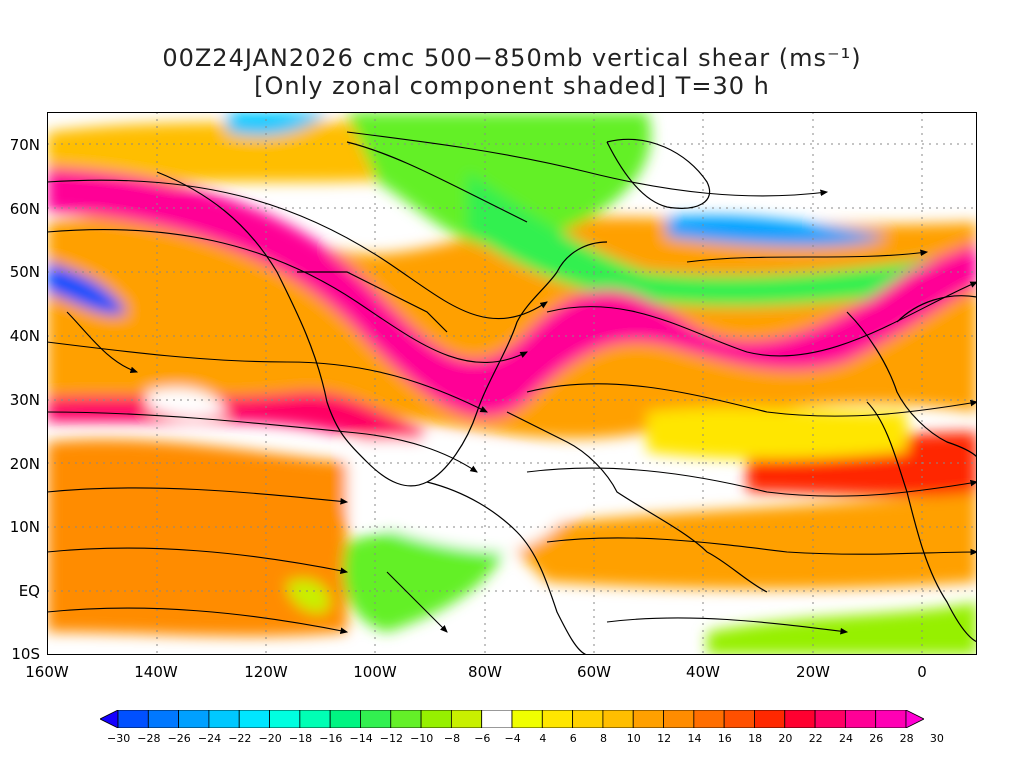  What do you see at coordinates (543, 738) in the screenshot?
I see `colorbar-label: 4` at bounding box center [543, 738].